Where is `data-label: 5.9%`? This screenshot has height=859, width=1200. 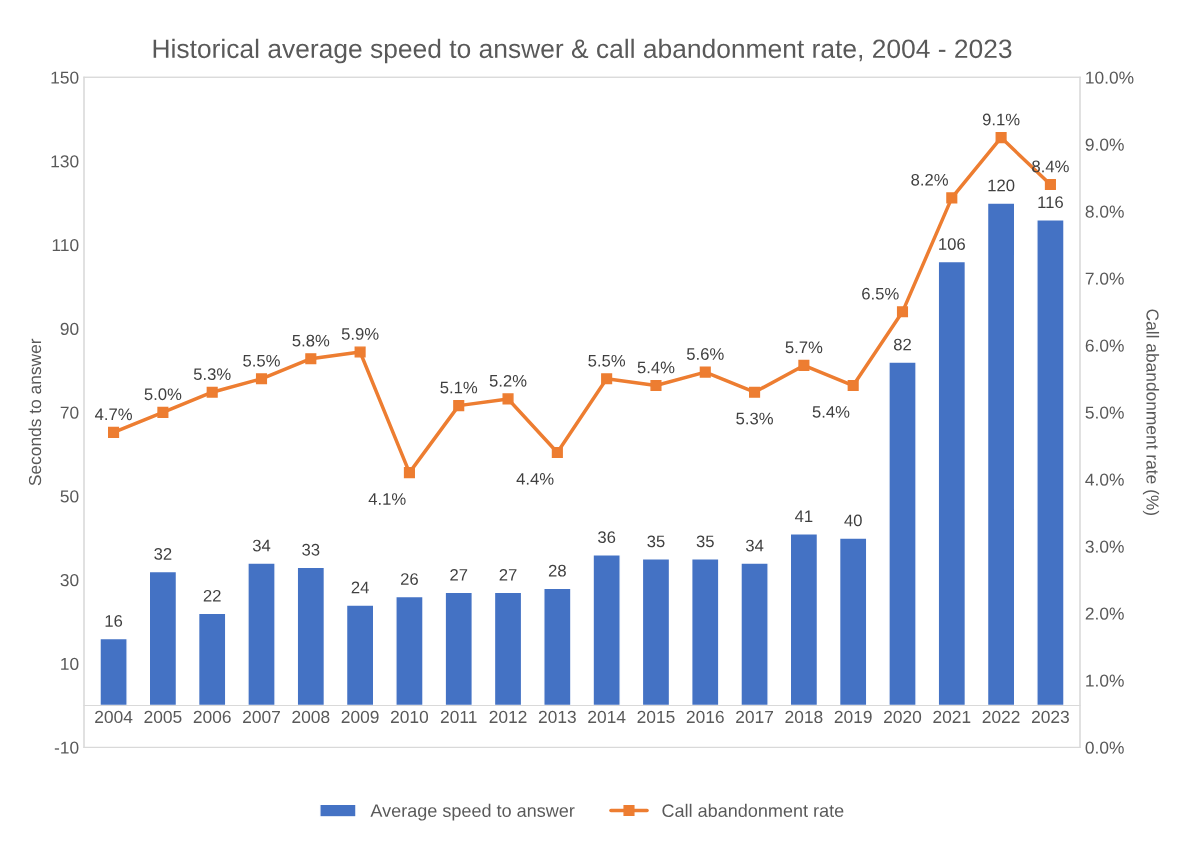 data-label: 5.9% is located at coordinates (360, 334).